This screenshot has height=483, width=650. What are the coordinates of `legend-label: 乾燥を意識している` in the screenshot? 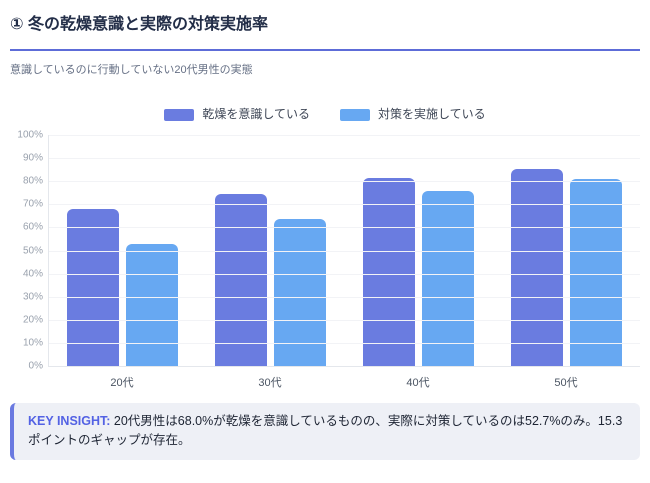 It's located at (256, 114).